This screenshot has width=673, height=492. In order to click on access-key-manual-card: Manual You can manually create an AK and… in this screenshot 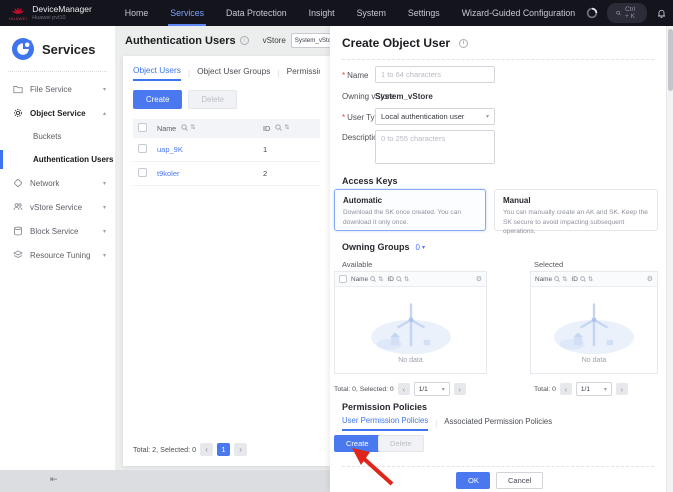, I will do `click(576, 212)`.